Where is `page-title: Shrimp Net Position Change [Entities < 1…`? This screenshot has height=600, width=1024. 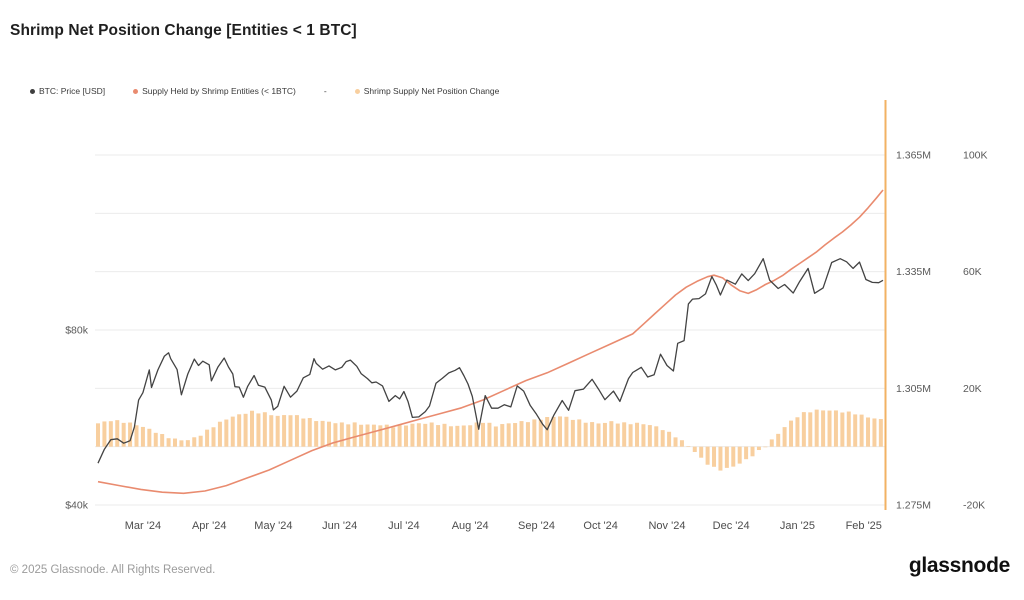 page-title: Shrimp Net Position Change [Entities < 1… is located at coordinates (183, 30).